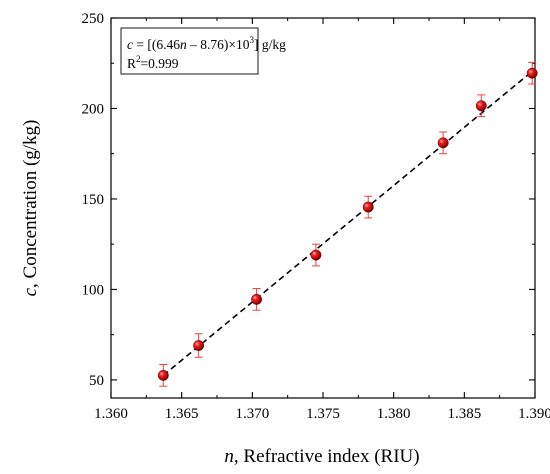  I want to click on equation-var: c, so click(130, 44).